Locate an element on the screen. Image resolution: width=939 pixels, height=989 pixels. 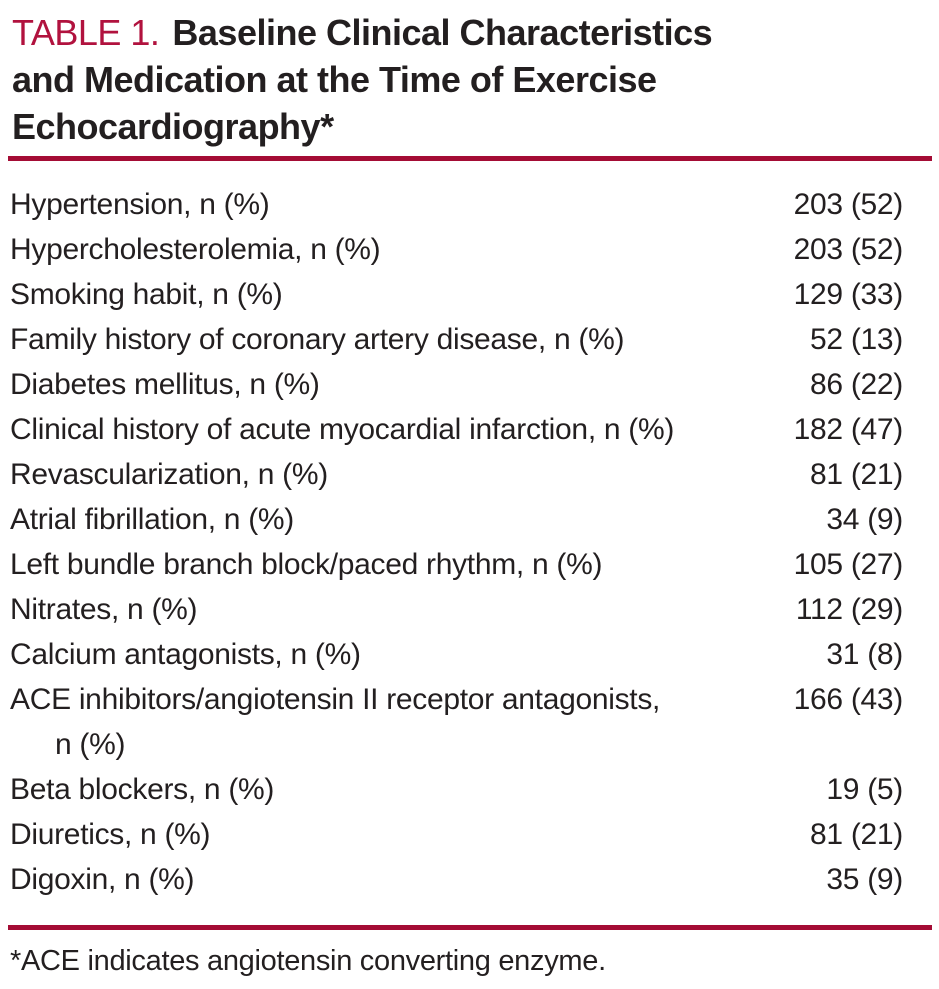
table-row: Revascularization, n (%) 81 (21) is located at coordinates (456, 474).